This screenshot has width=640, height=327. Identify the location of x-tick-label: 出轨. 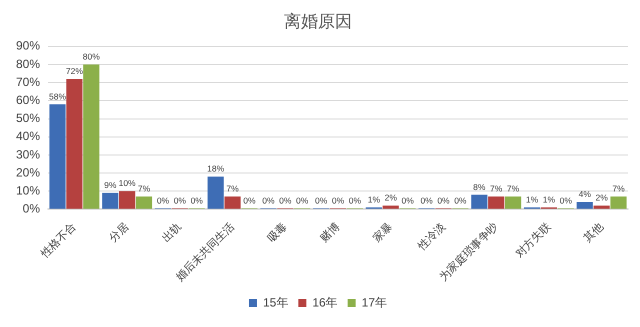
(171, 232).